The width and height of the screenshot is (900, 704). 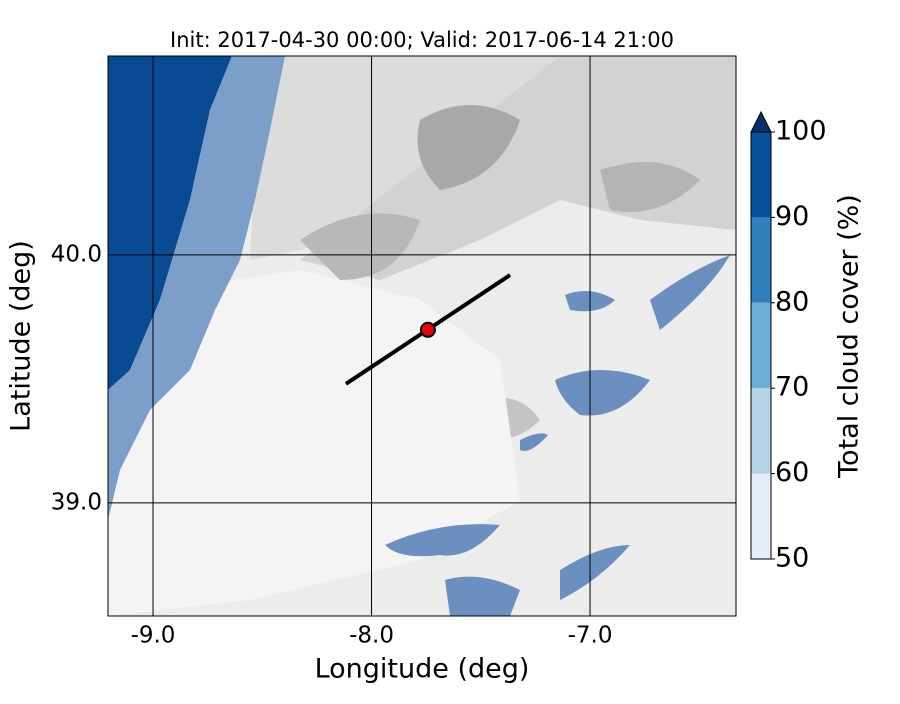 I want to click on x-tick-label: -8.0, so click(x=371, y=636).